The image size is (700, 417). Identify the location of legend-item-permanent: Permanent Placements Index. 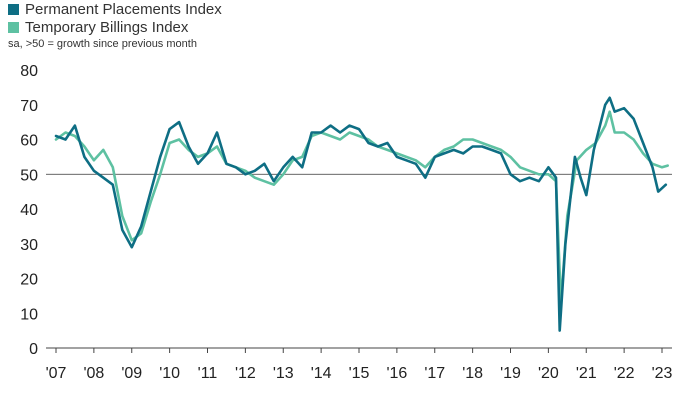
(115, 9).